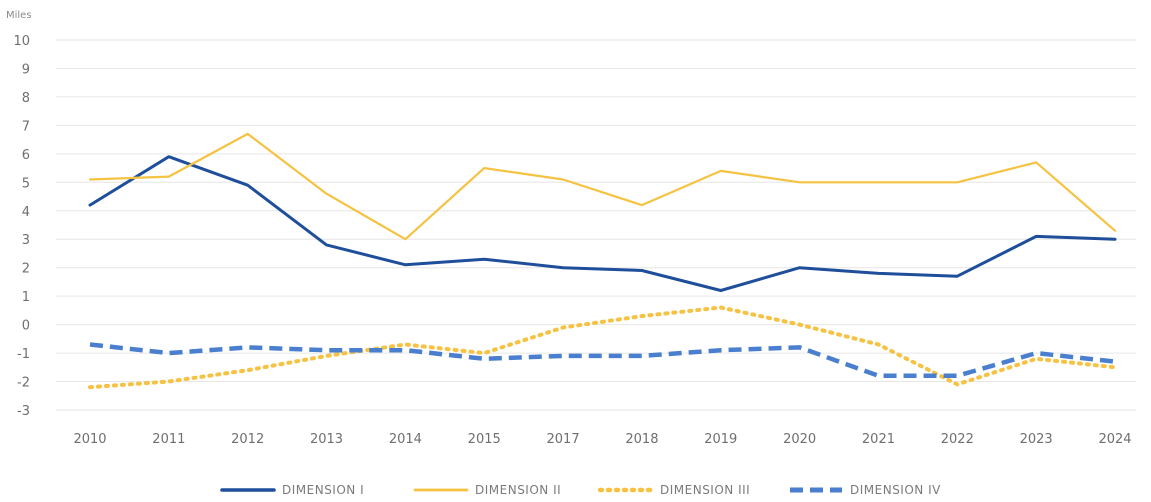  What do you see at coordinates (21, 41) in the screenshot?
I see `y-tick-label: 10` at bounding box center [21, 41].